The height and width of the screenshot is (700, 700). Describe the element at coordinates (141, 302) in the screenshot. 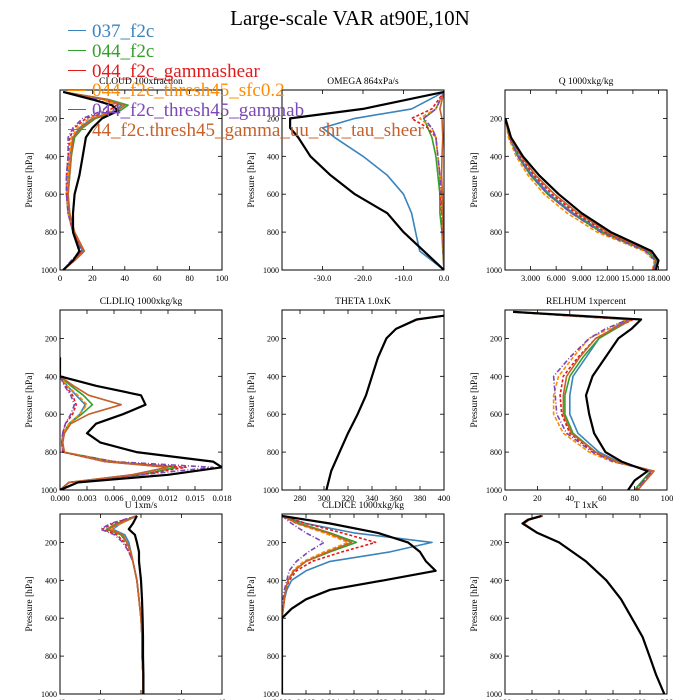

I see `panel-title: CLDLIQ 1000xkg/kg` at that location.